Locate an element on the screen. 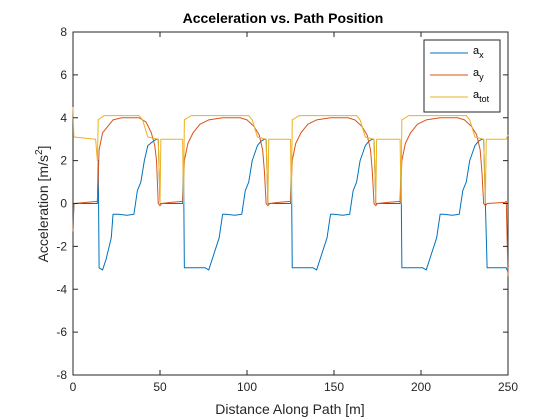 Image resolution: width=560 pixels, height=420 pixels. y-tick-label: -6 is located at coordinates (61, 332).